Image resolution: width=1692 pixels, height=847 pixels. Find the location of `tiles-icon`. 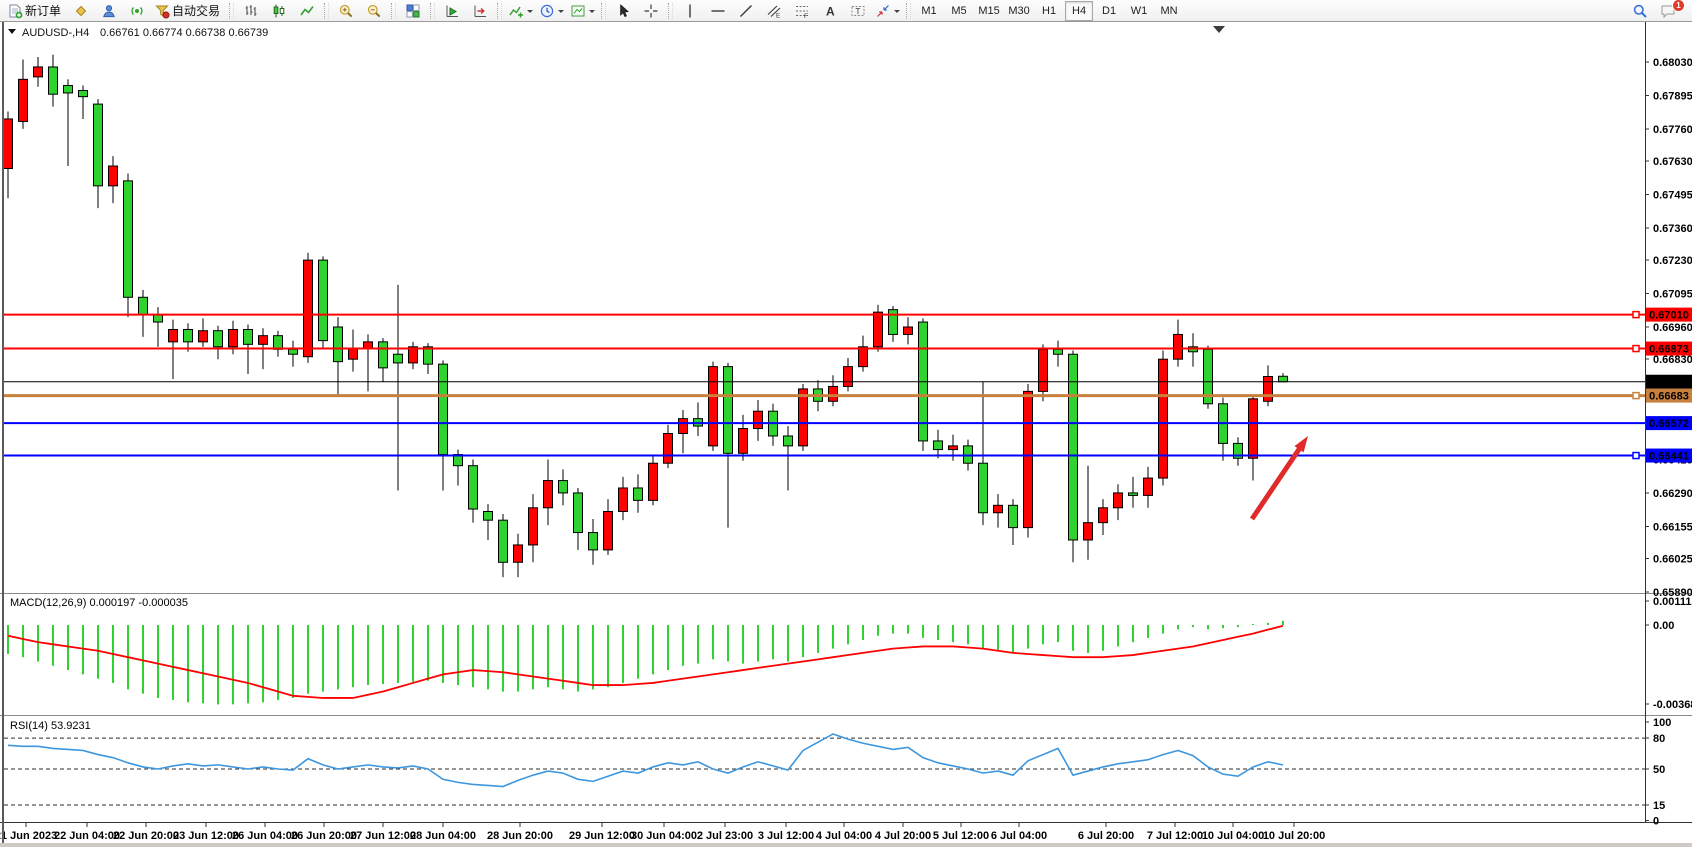

tiles-icon is located at coordinates (413, 11).